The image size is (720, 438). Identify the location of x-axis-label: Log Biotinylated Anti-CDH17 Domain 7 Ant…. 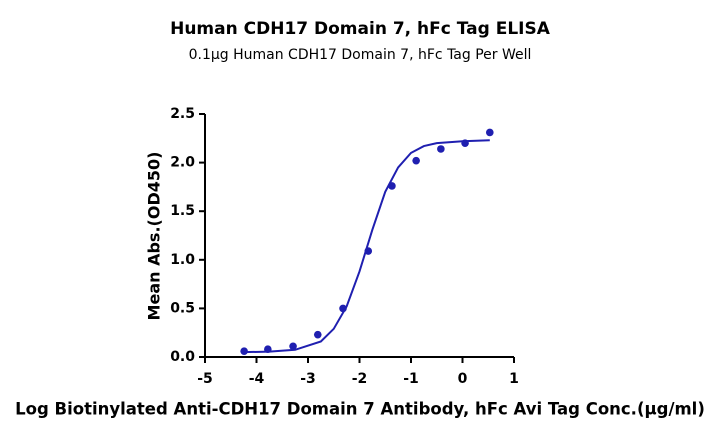
(360, 409).